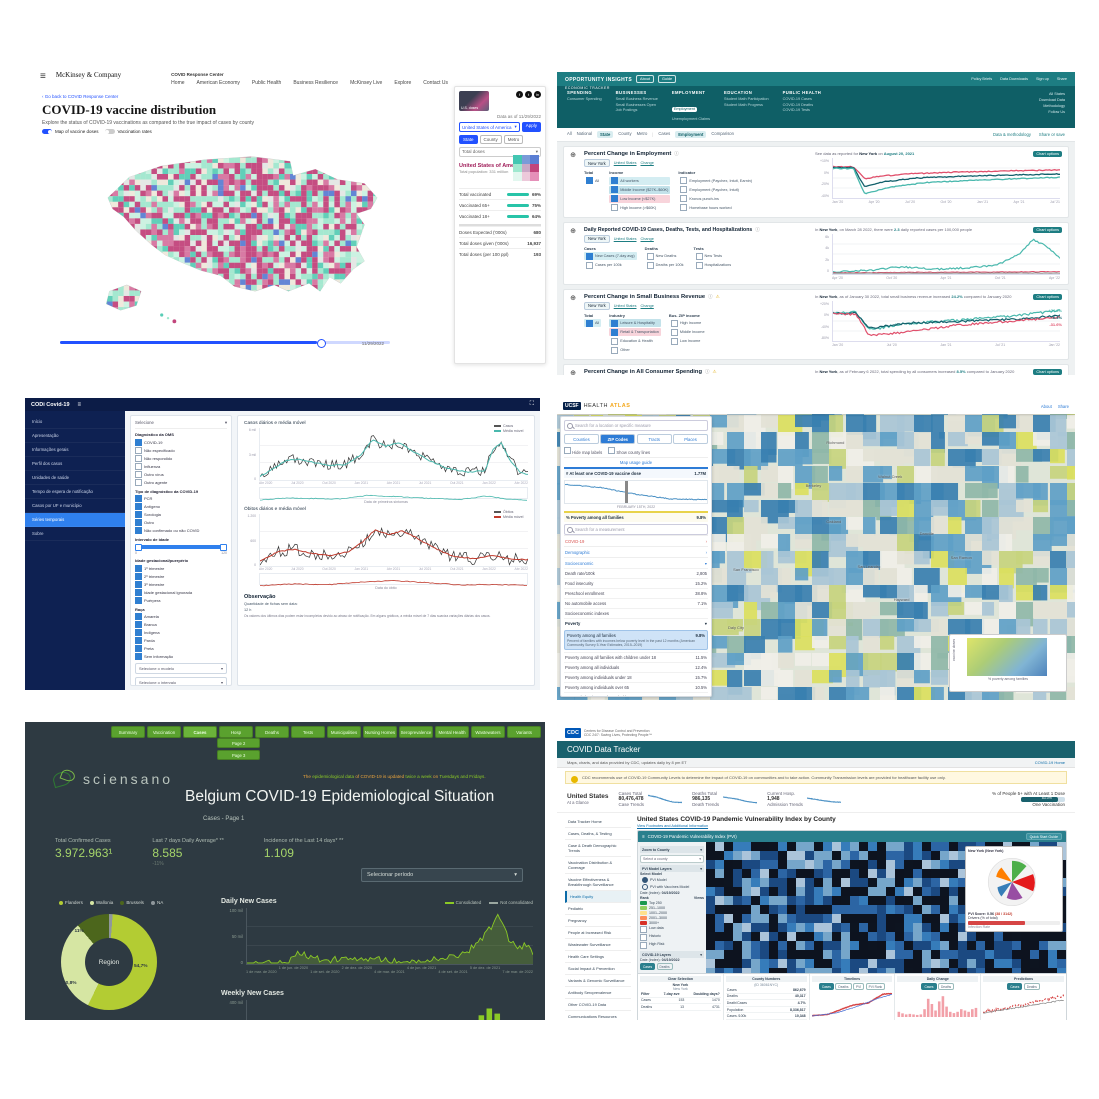 The height and width of the screenshot is (1099, 1099). What do you see at coordinates (75, 506) in the screenshot?
I see `sidebar-item: Casos por UF e município` at bounding box center [75, 506].